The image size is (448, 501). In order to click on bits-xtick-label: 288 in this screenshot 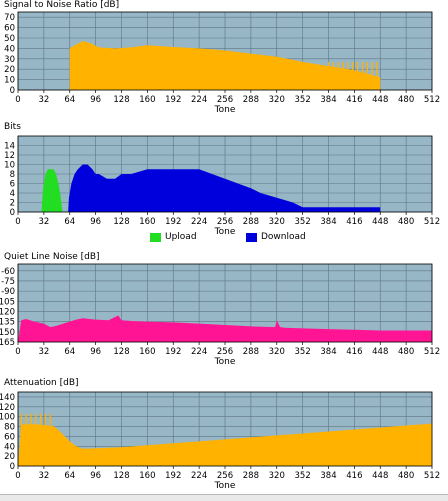, I will do `click(251, 222)`.